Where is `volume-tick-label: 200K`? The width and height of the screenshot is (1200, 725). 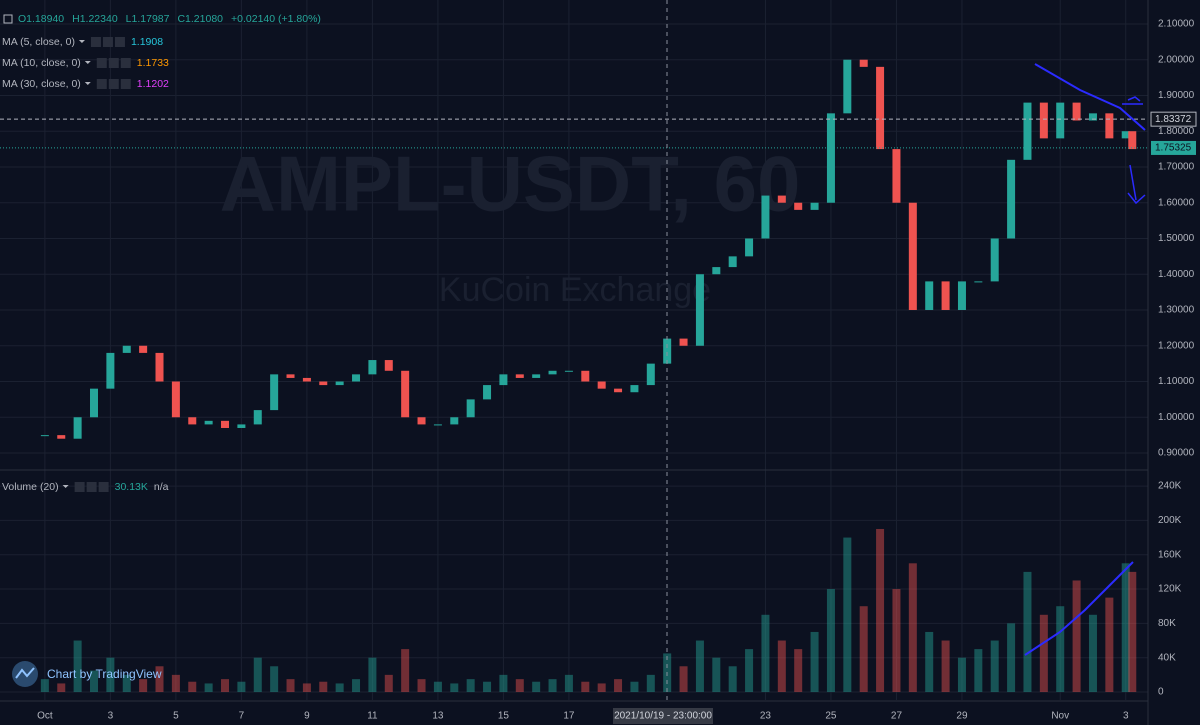 volume-tick-label: 200K is located at coordinates (1170, 520).